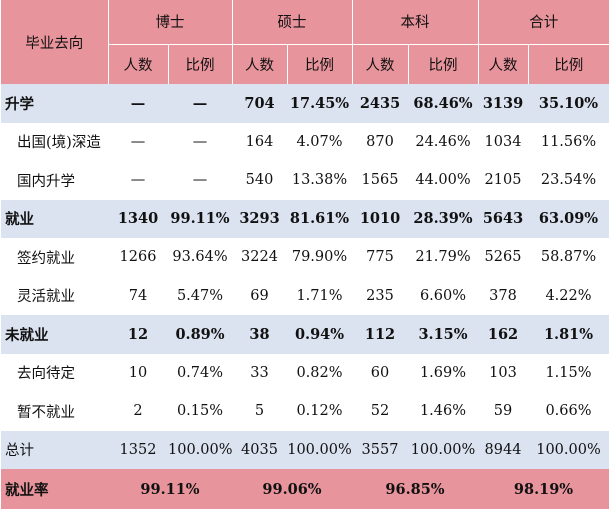 This screenshot has width=610, height=510. I want to click on table-row-not-seeking: 暂不就业 2 0.15% 5 0.12% 52 1.46% 59 0.66%, so click(305, 411).